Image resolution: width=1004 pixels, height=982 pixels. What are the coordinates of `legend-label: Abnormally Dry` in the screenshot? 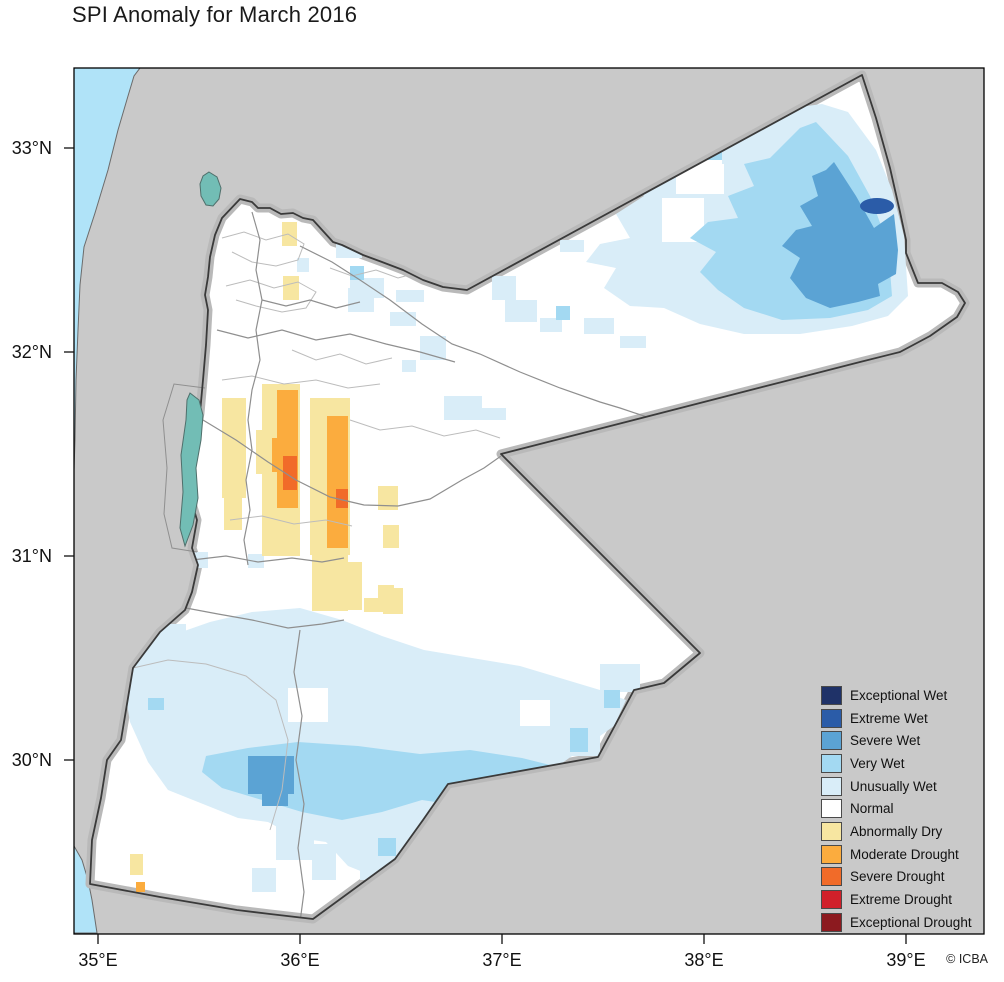 It's located at (896, 831).